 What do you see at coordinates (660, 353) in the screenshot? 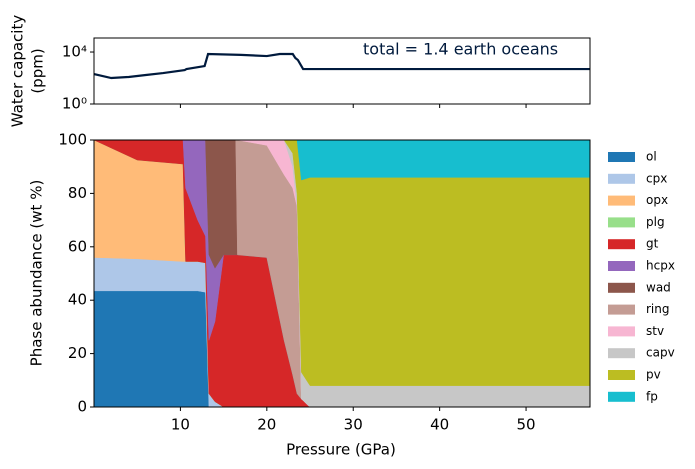
I see `legend-label: capv` at bounding box center [660, 353].